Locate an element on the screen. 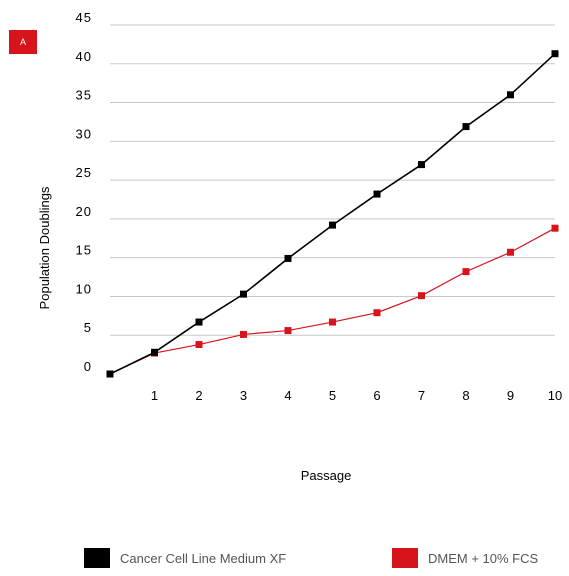 This screenshot has height=576, width=569. y-tick-label: 40 is located at coordinates (84, 56).